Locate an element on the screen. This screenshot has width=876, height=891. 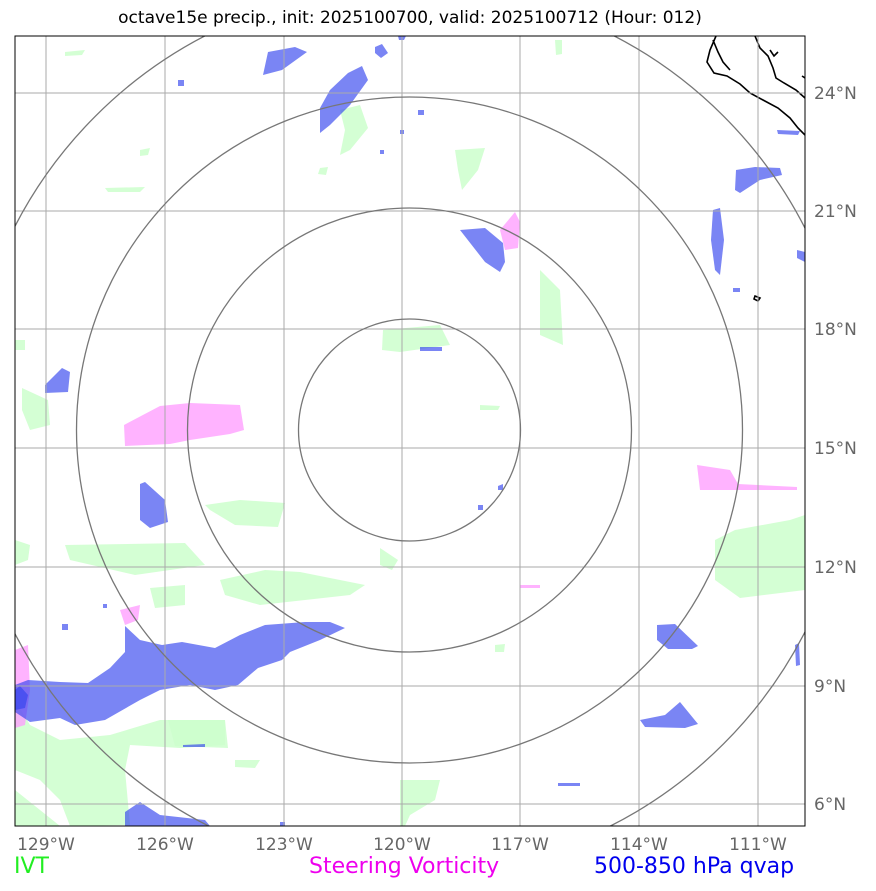
lat-tick-label: 15°N is located at coordinates (835, 449).